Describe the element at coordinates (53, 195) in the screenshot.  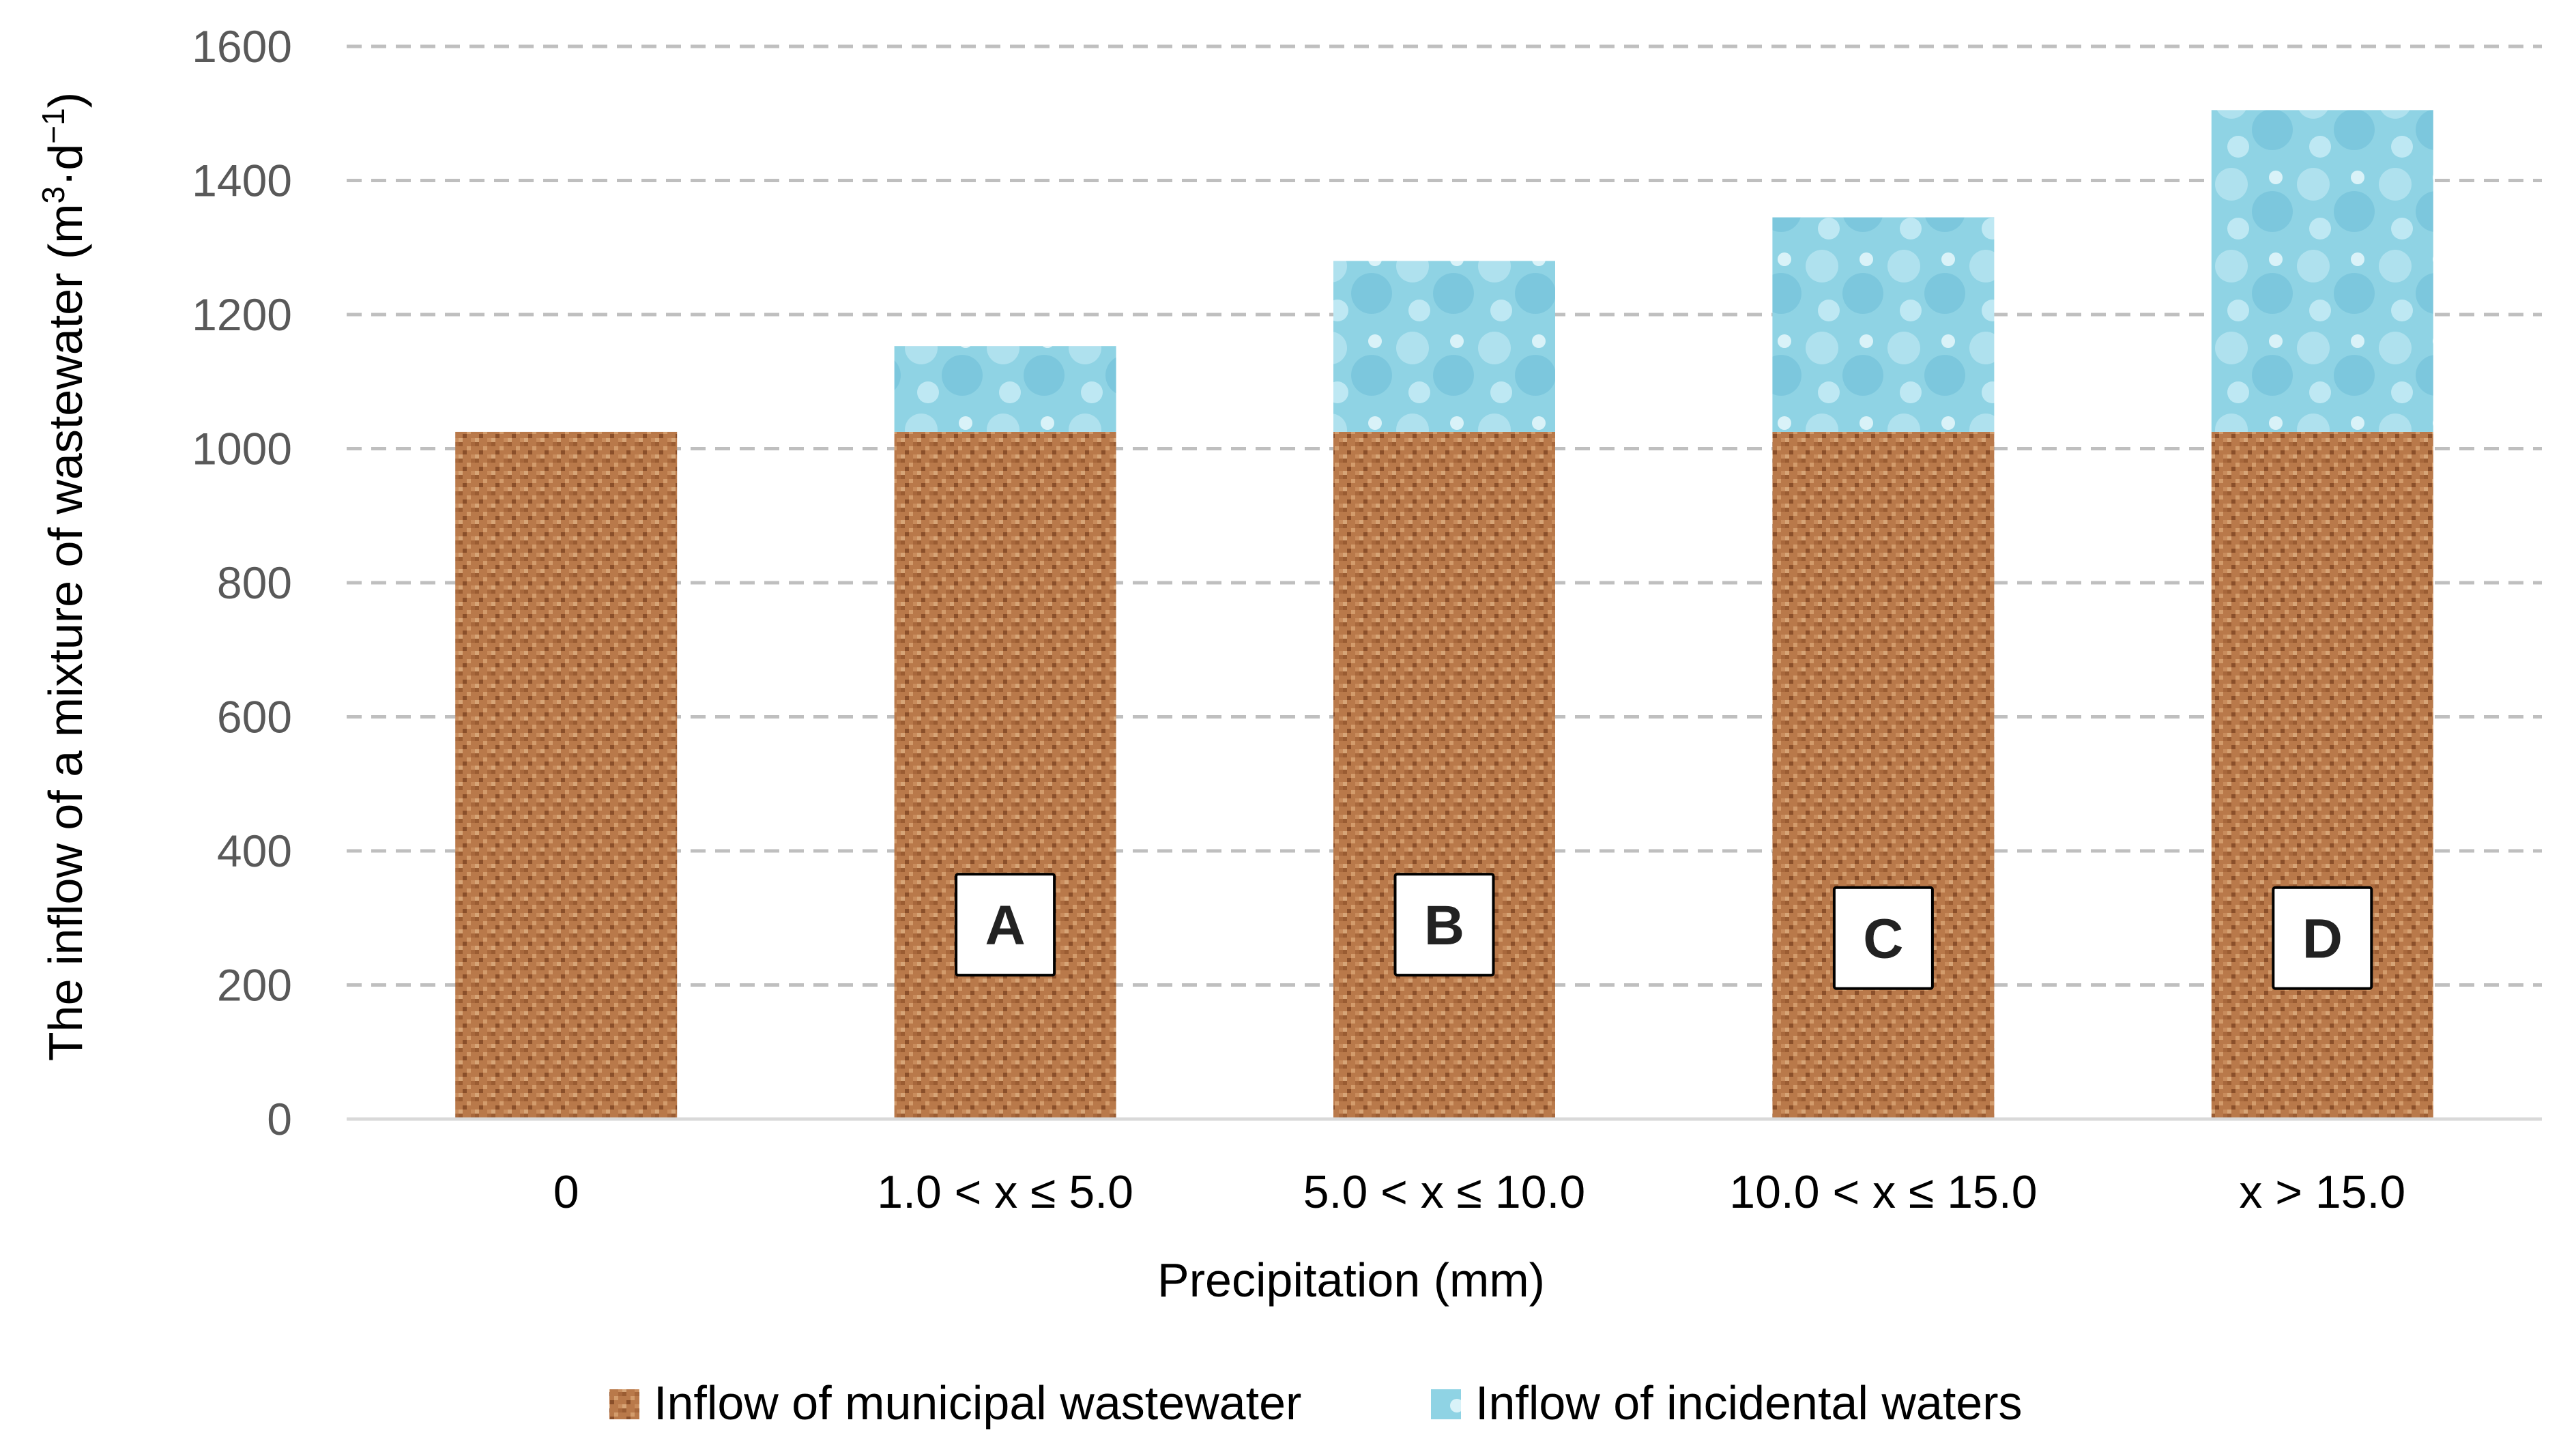
I see `y-axis-title-sup1: 3` at that location.